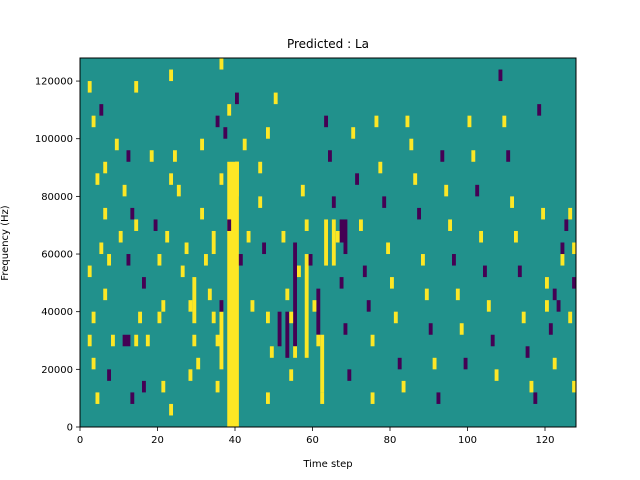 The image size is (640, 480). Describe the element at coordinates (157, 440) in the screenshot. I see `x-tick-label: 20` at that location.